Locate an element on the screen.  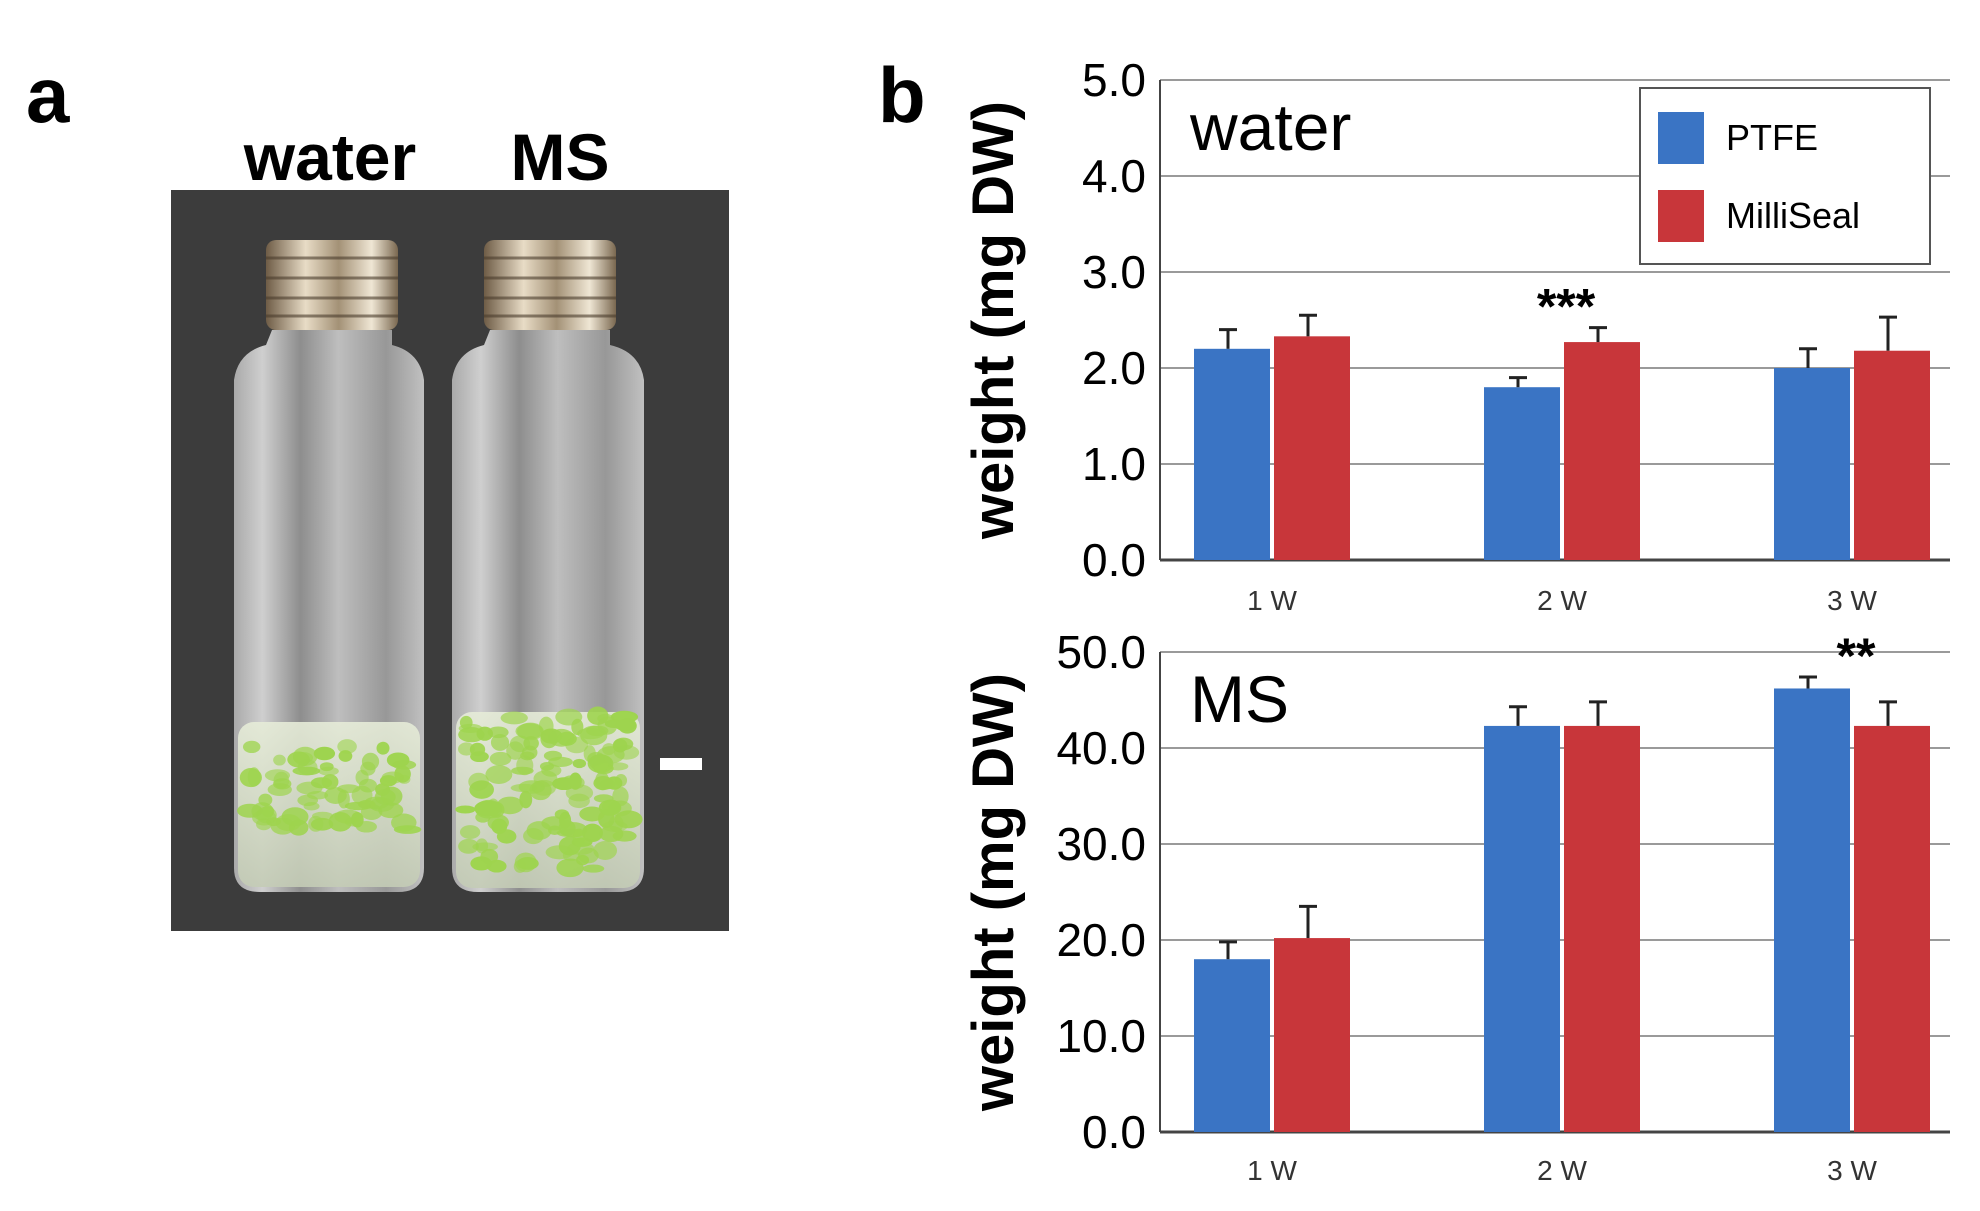
legend: PTFE MilliSeal is located at coordinates (1785, 176).